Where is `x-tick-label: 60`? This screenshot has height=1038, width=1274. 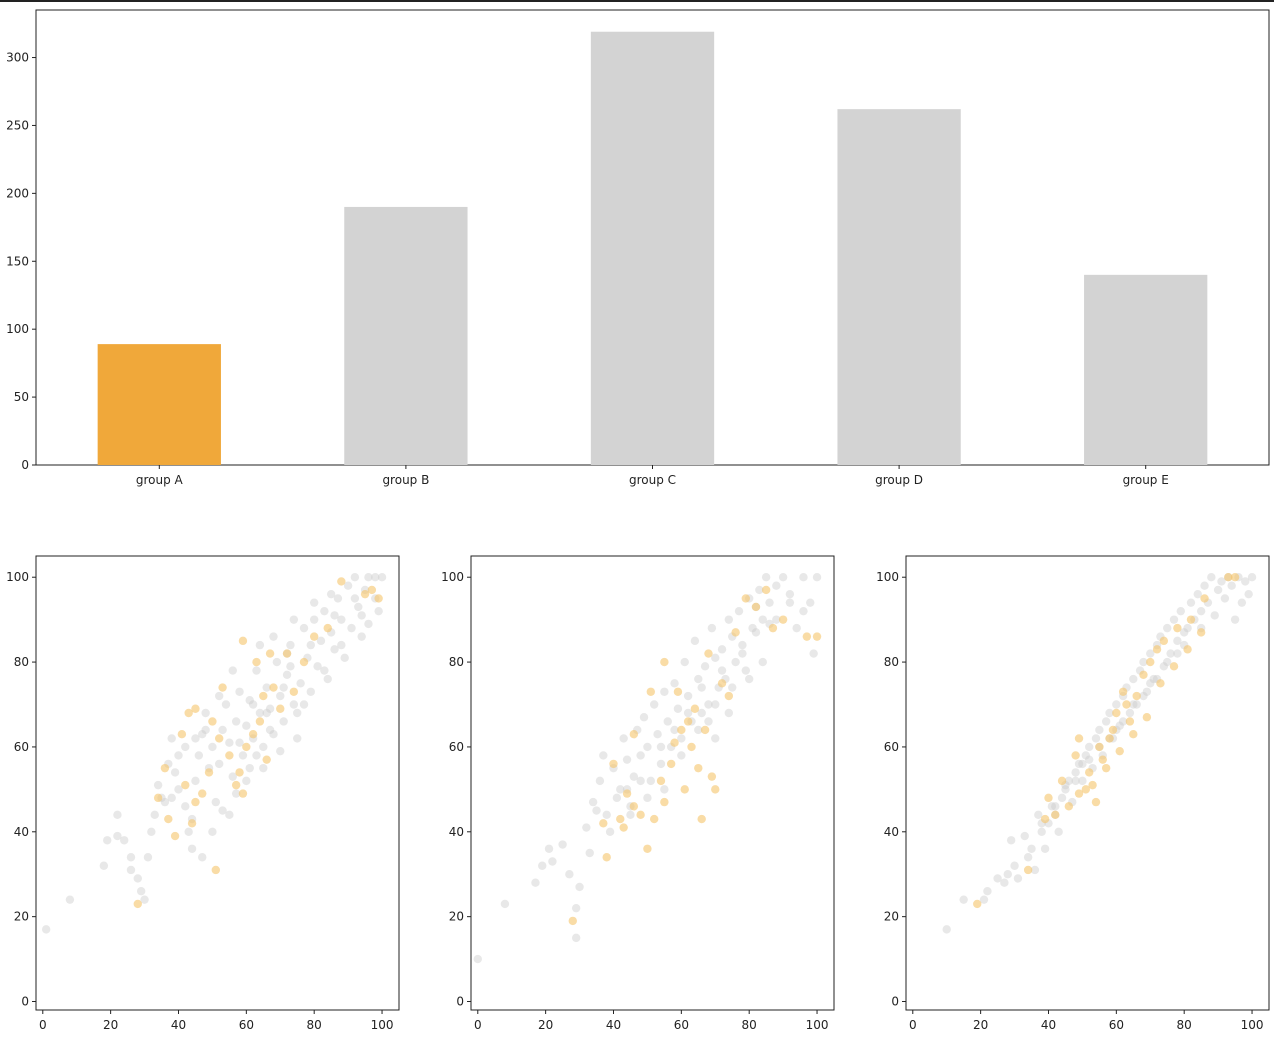 x-tick-label: 60 is located at coordinates (246, 1025).